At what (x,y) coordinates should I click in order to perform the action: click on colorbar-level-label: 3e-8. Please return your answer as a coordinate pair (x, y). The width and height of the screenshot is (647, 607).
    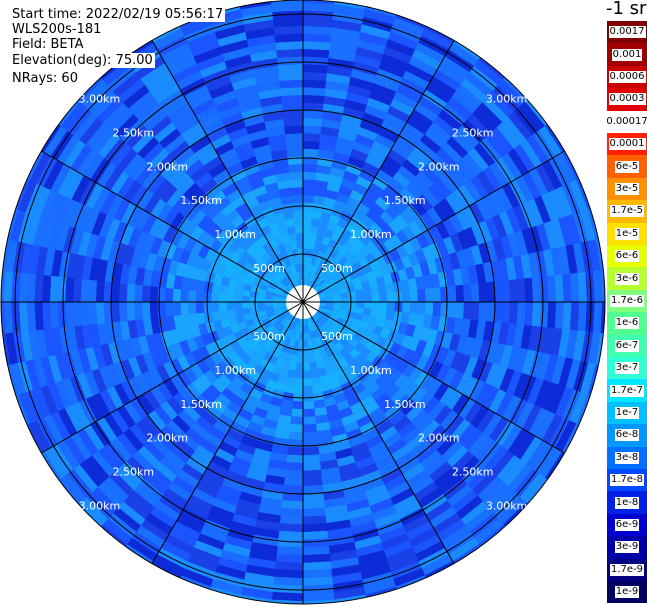
    Looking at the image, I should click on (627, 457).